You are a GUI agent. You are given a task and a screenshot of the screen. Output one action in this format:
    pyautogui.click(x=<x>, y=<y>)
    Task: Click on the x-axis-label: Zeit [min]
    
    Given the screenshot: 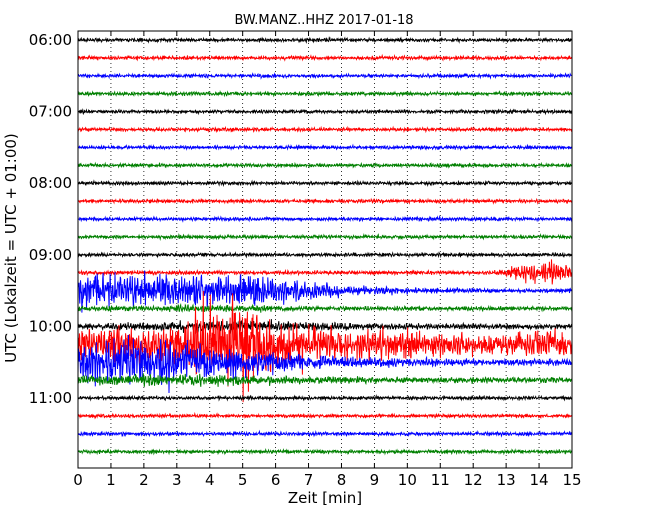 What is the action you would take?
    pyautogui.click(x=325, y=498)
    